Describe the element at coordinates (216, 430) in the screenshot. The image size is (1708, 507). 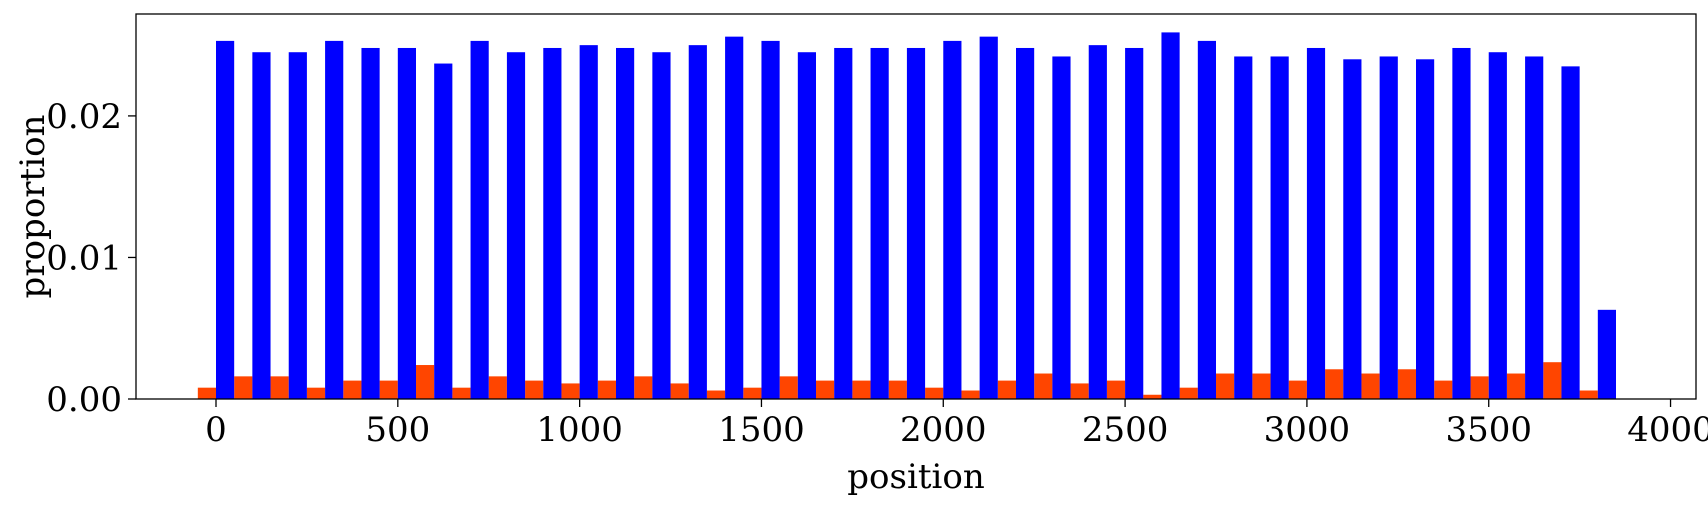
I see `x-tick-label: 0` at that location.